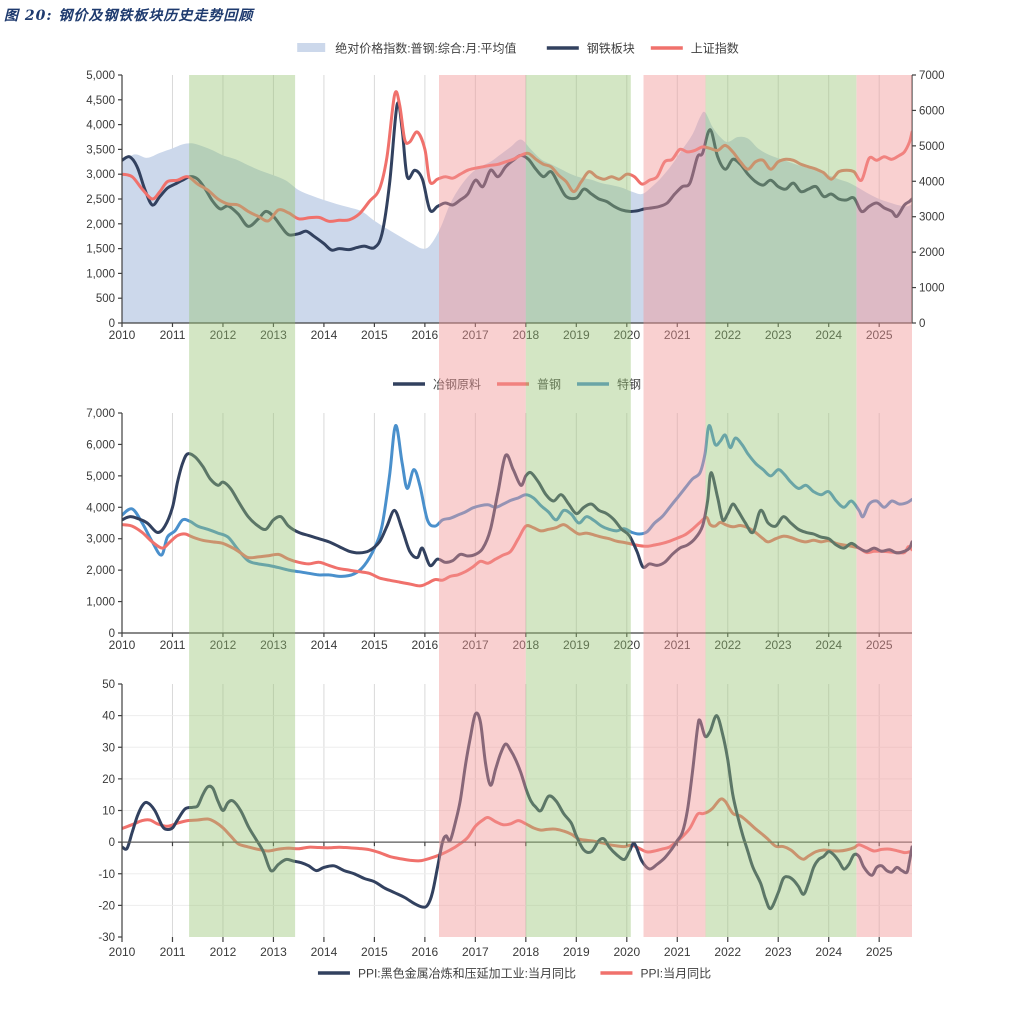  I want to click on legend-item-ppi-ferrous: PPI:黑色金属冶炼和压延加工业:当月同比, so click(446, 973).